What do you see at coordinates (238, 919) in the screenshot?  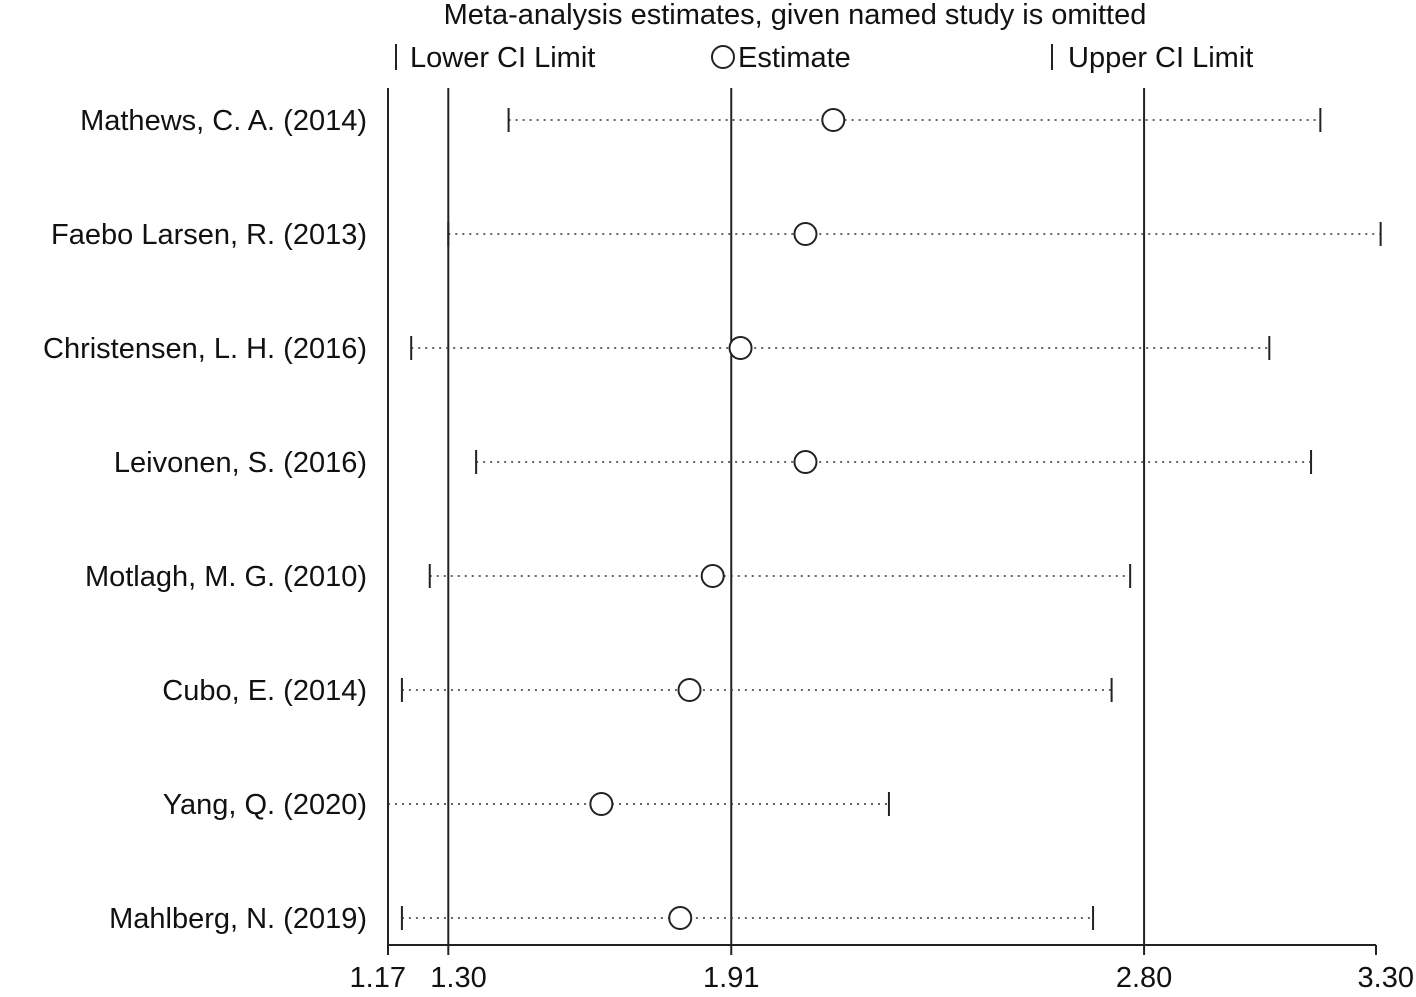 I see `study-label: Mahlberg, N. (2019)` at bounding box center [238, 919].